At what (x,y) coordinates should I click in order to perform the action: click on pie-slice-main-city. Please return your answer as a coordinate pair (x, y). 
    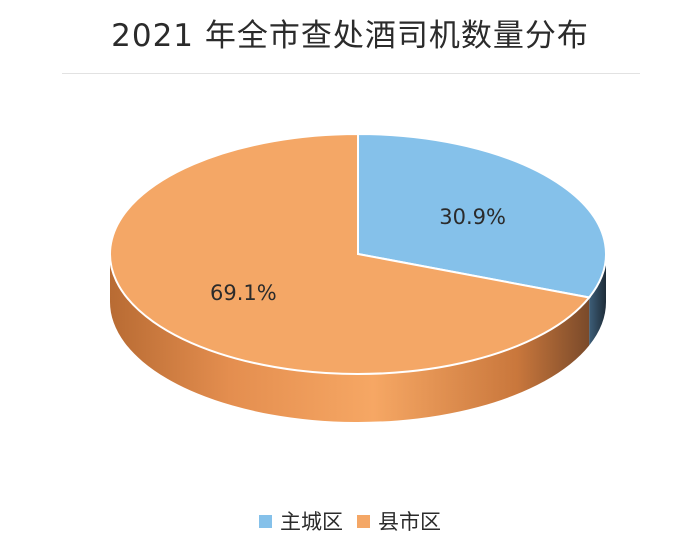
    Looking at the image, I should click on (482, 215).